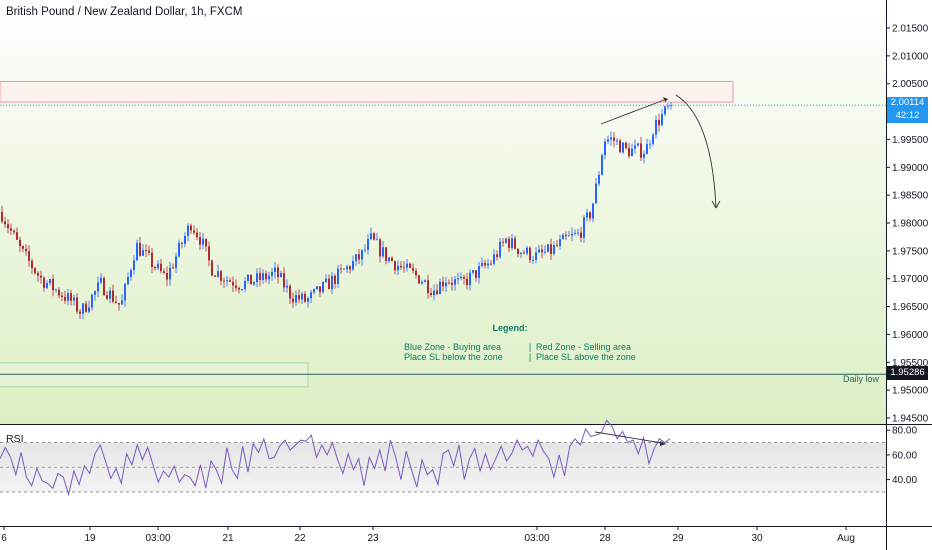 This screenshot has height=550, width=932. Describe the element at coordinates (696, 151) in the screenshot. I see `projection-arrow` at that location.